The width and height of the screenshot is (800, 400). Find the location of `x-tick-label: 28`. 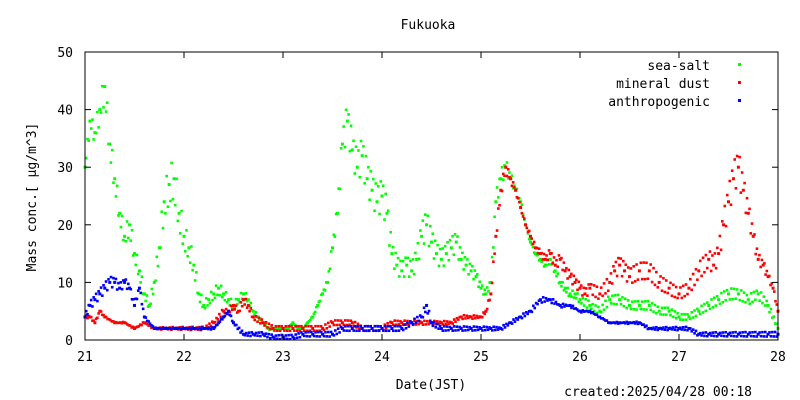

x-tick-label: 28 is located at coordinates (778, 357).